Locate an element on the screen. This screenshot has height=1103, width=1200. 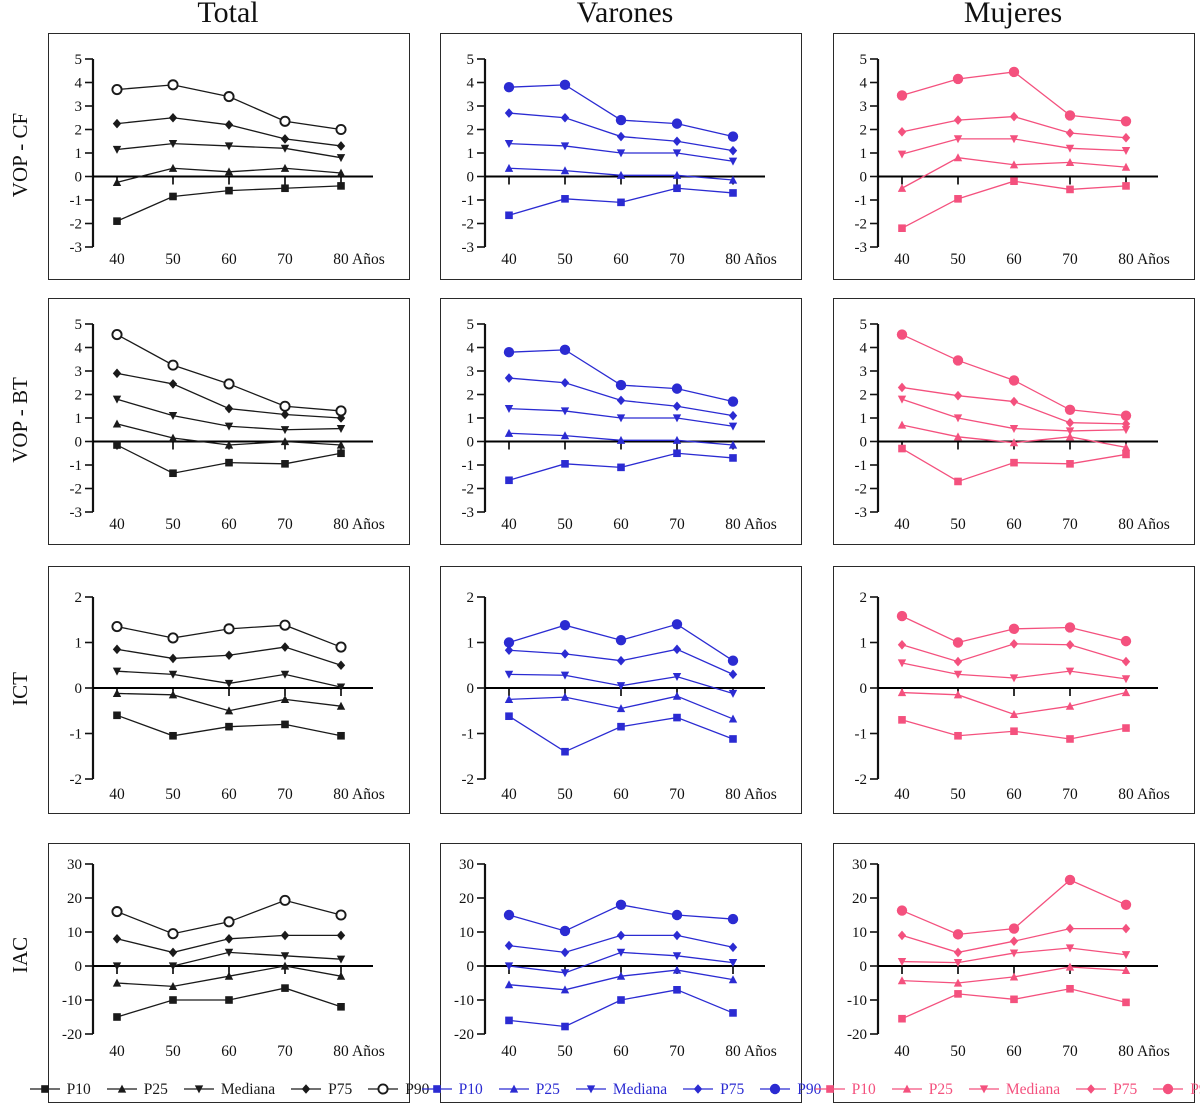
chart-vop-cf-total: 5 4 3 2 1 0 -1 -2 -3 40 50 60 70 80 Años is located at coordinates (229, 156).